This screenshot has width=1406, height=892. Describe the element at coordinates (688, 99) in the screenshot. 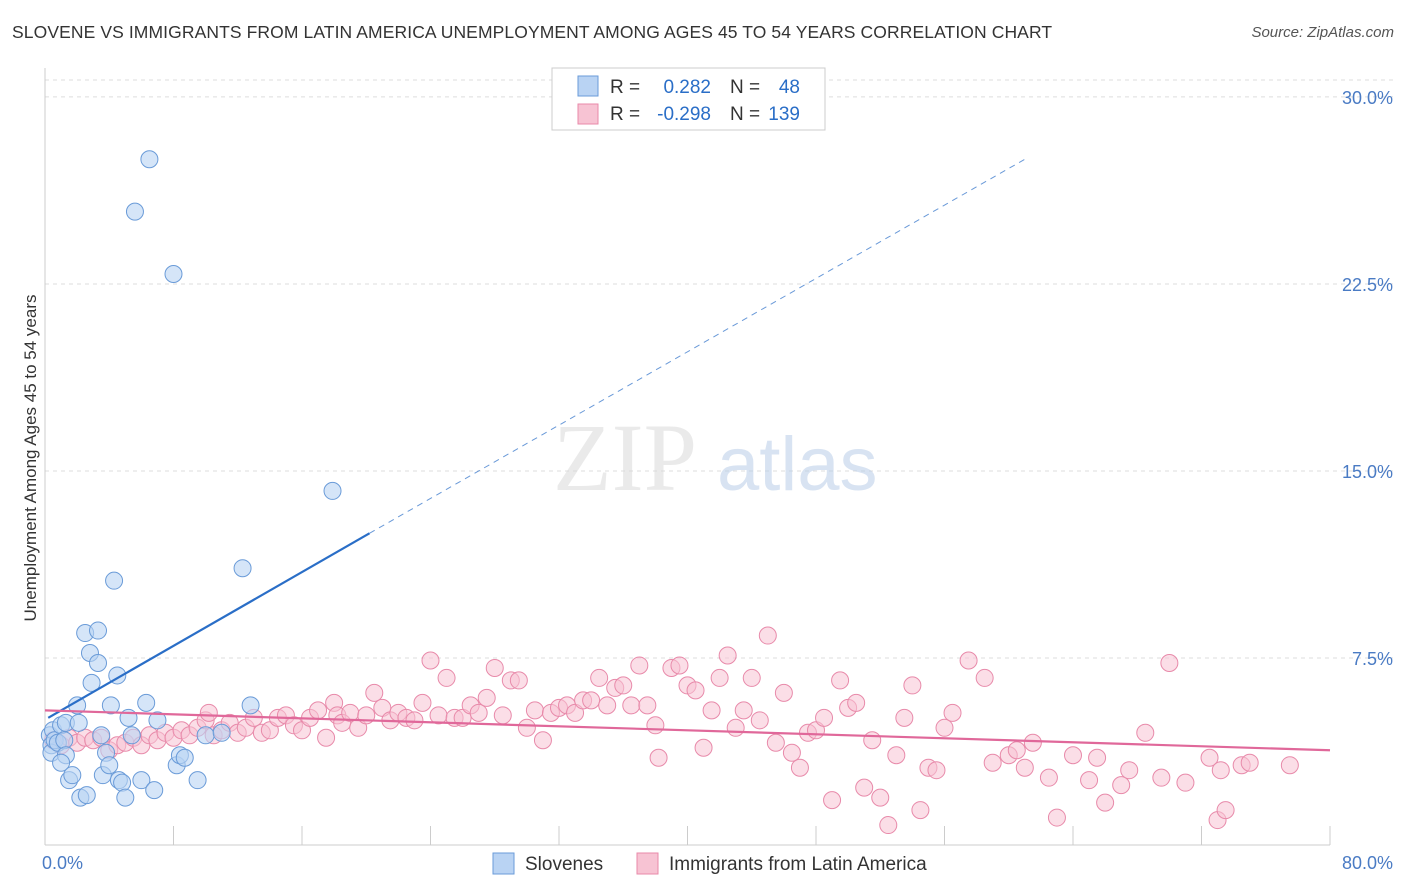

I see `stats-legend: R = 0.282 N = 48 R = -0.298 N = 139` at that location.